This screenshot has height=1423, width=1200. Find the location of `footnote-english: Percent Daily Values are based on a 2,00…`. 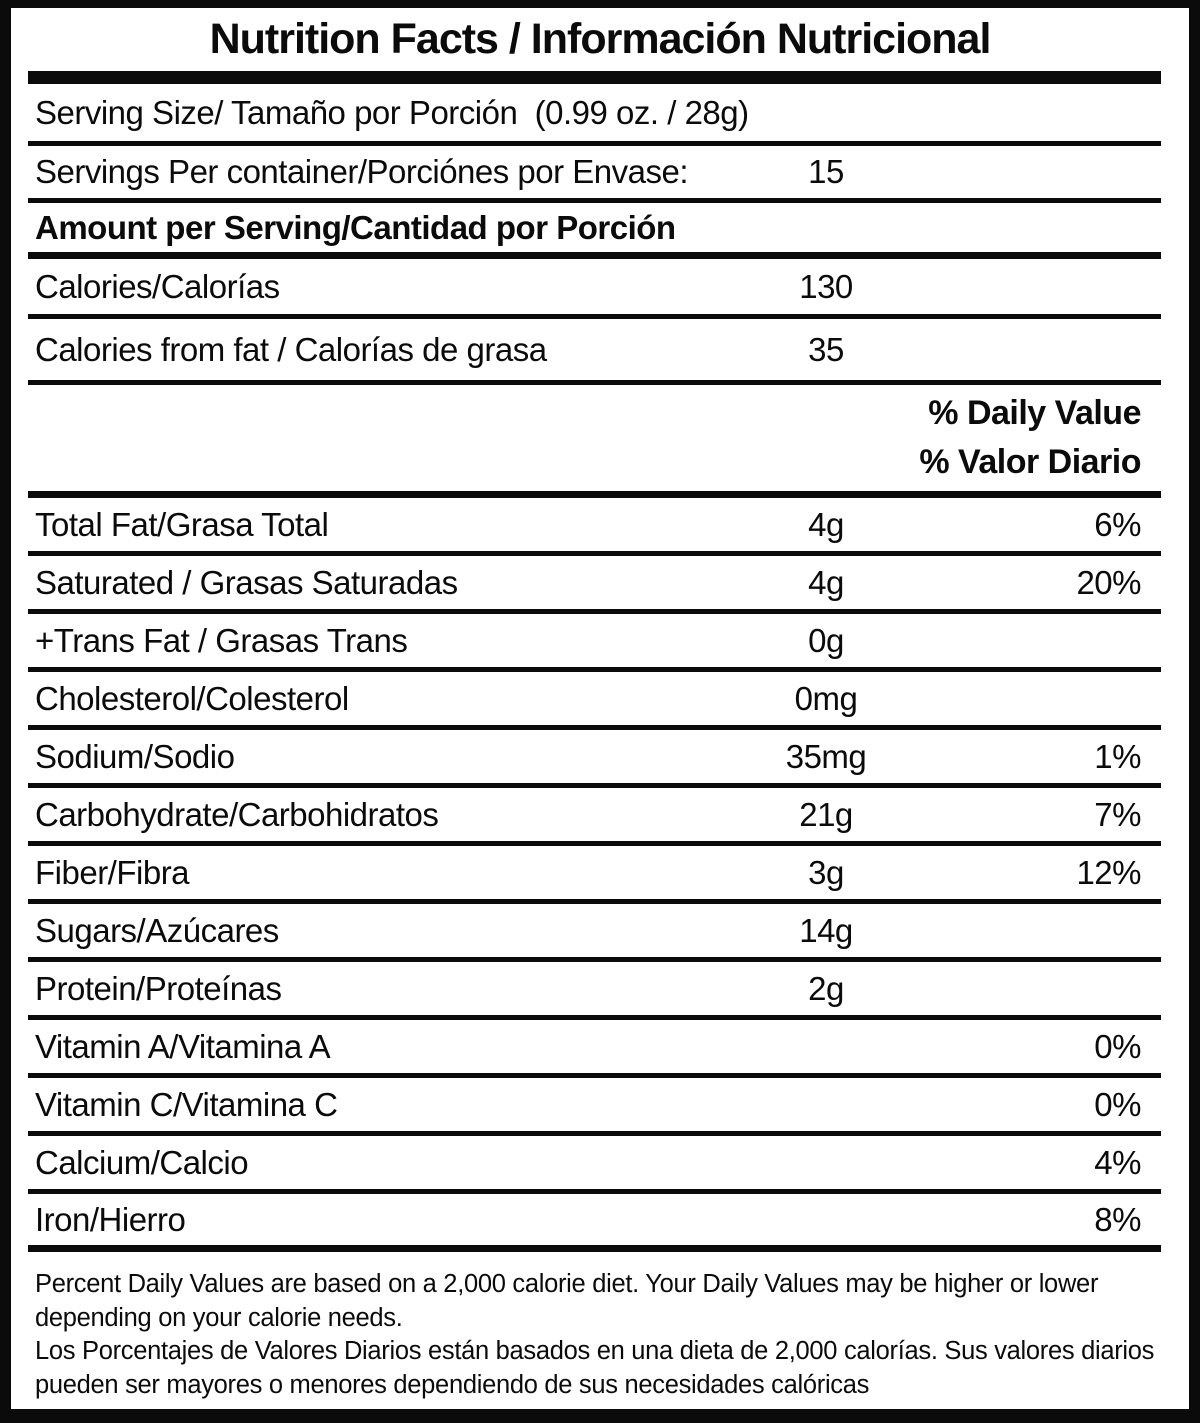

footnote-english: Percent Daily Values are based on a 2,00… is located at coordinates (567, 1301).